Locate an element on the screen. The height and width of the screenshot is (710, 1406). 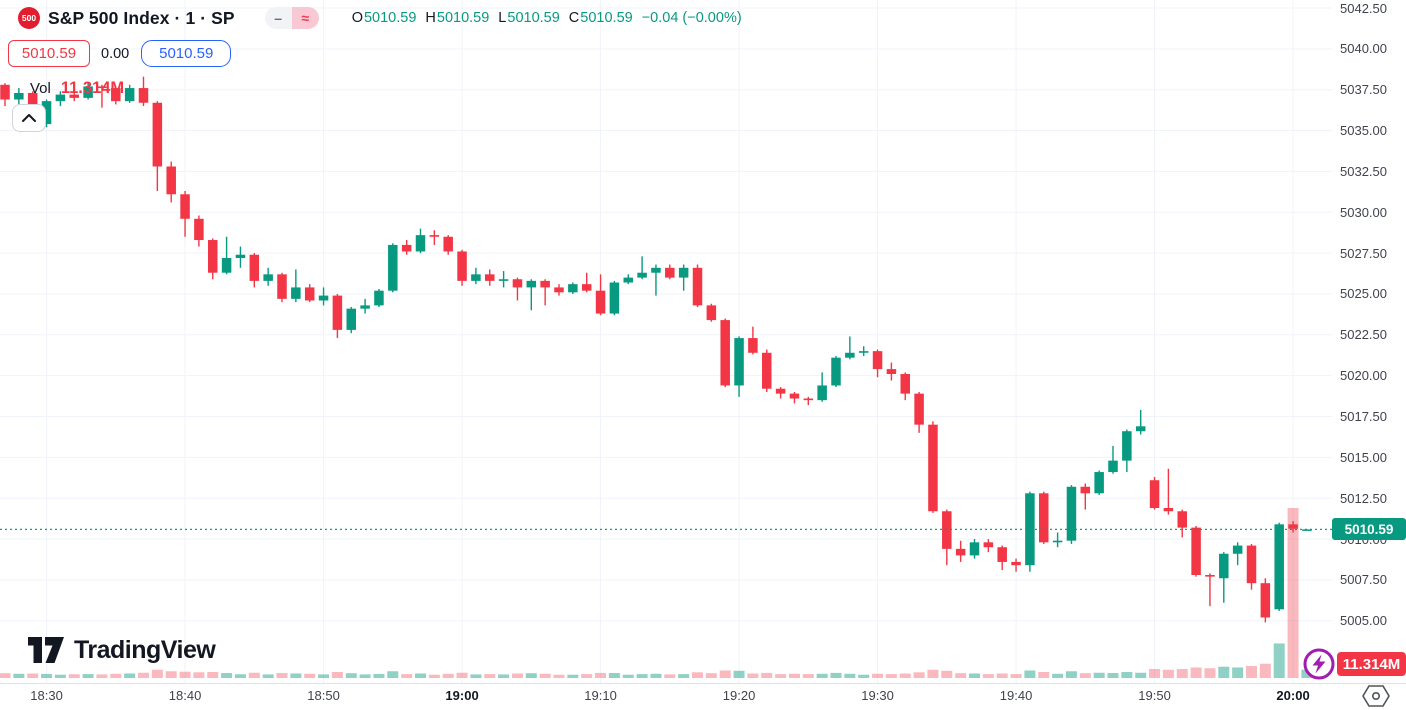
low-value: 5010.59 is located at coordinates (533, 18).